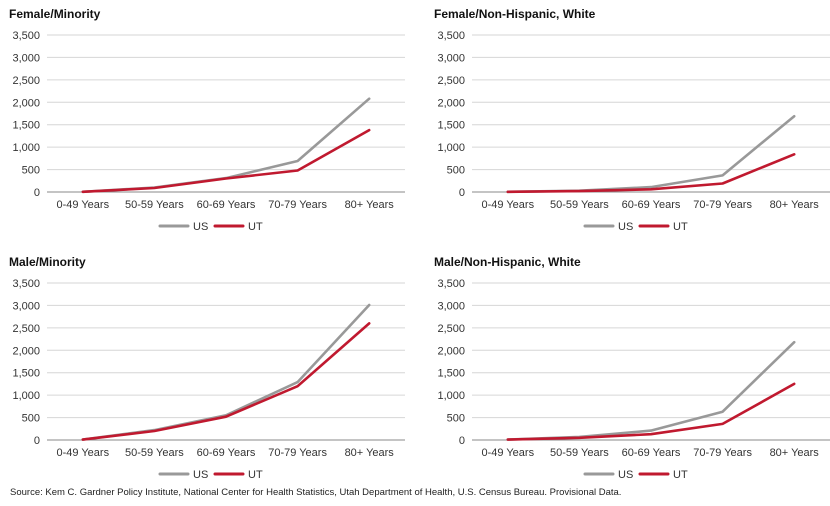 This screenshot has height=506, width=830. Describe the element at coordinates (515, 14) in the screenshot. I see `chart-title: Female/Non-Hispanic, White` at that location.